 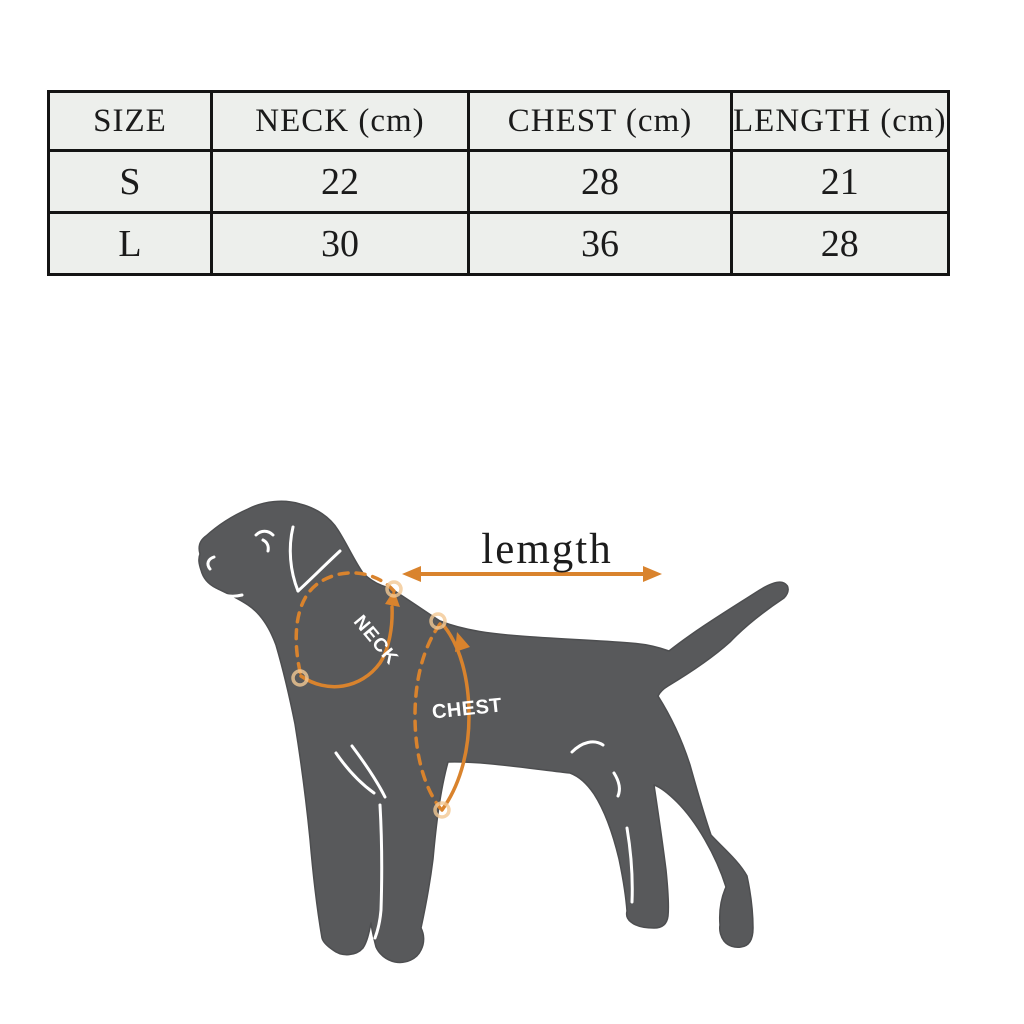 I want to click on nostril-line, so click(x=211, y=563).